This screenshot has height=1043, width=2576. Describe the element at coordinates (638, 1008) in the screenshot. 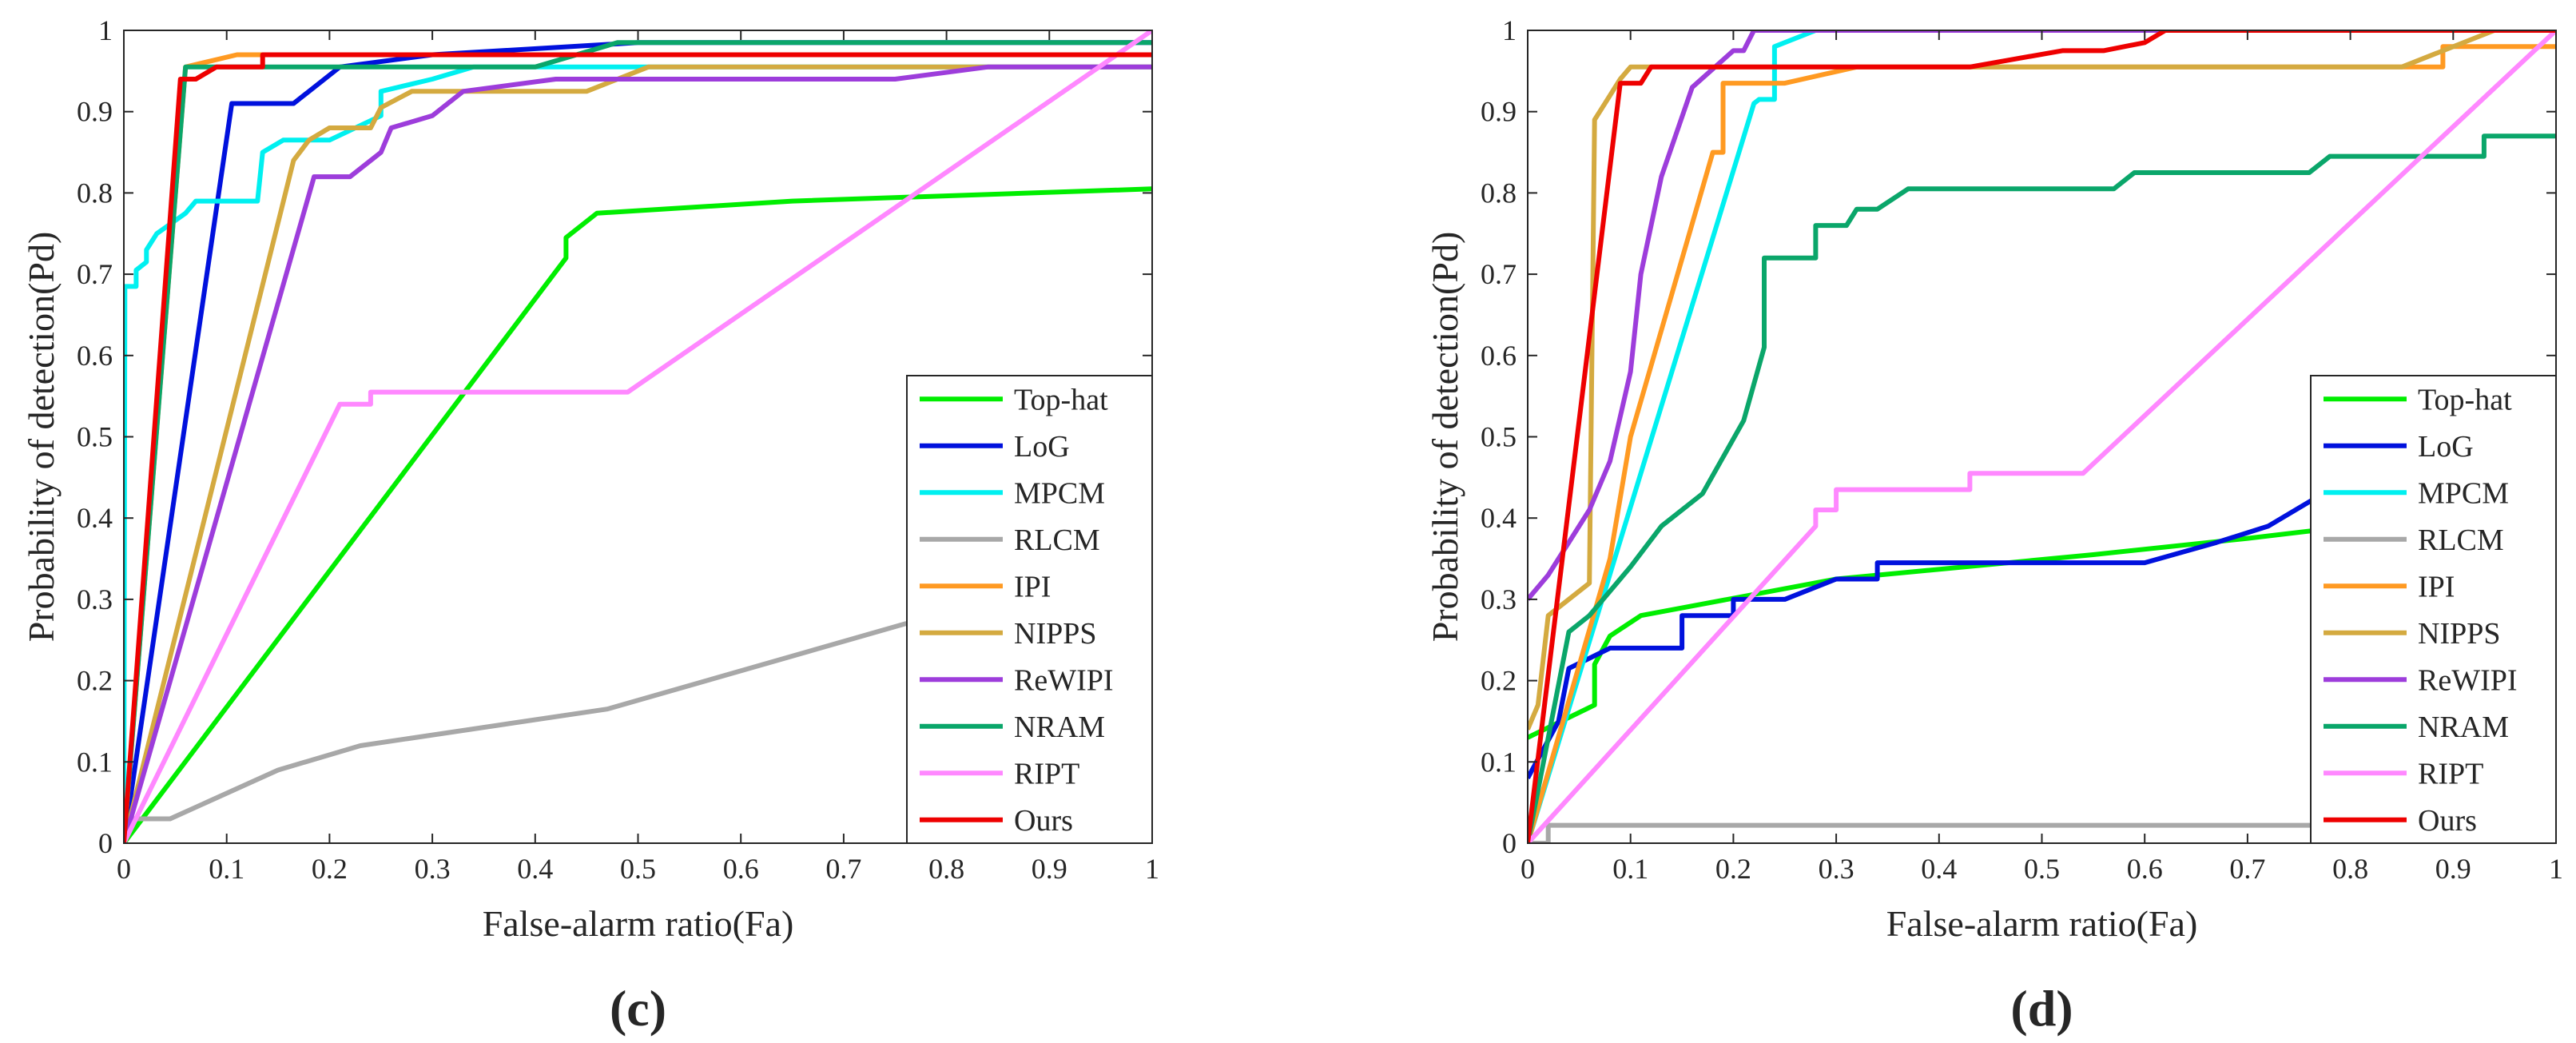

I see `panel-label: (c)` at that location.